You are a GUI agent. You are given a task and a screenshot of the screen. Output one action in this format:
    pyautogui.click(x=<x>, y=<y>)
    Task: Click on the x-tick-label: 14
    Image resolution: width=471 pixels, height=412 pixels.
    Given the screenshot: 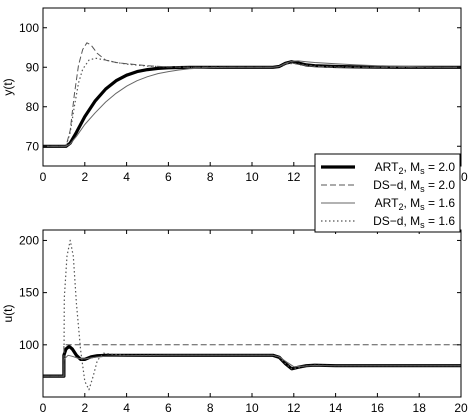 What is the action you would take?
    pyautogui.click(x=336, y=406)
    